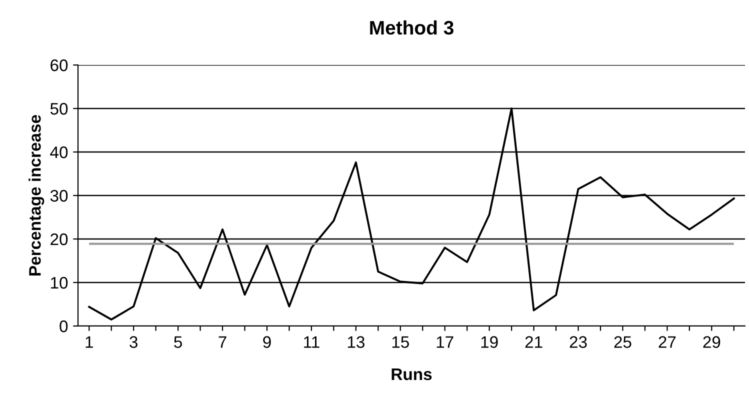 The image size is (749, 407). Describe the element at coordinates (312, 342) in the screenshot. I see `x-tick-label: 11` at that location.